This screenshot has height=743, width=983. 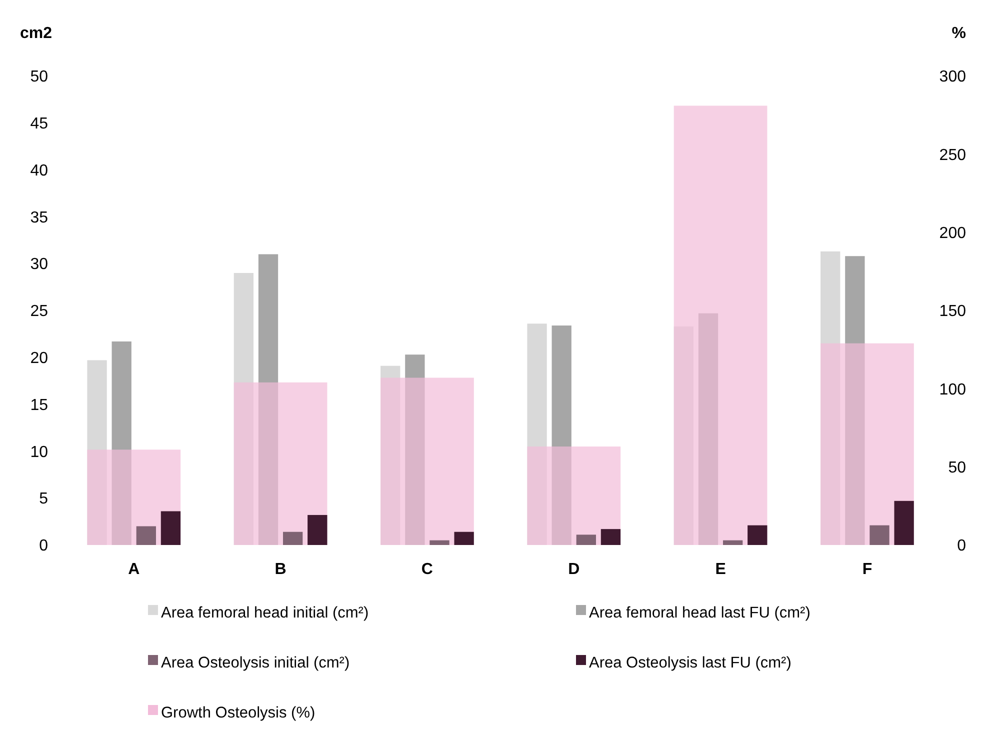 I want to click on x-tick-label: B, so click(x=280, y=569).